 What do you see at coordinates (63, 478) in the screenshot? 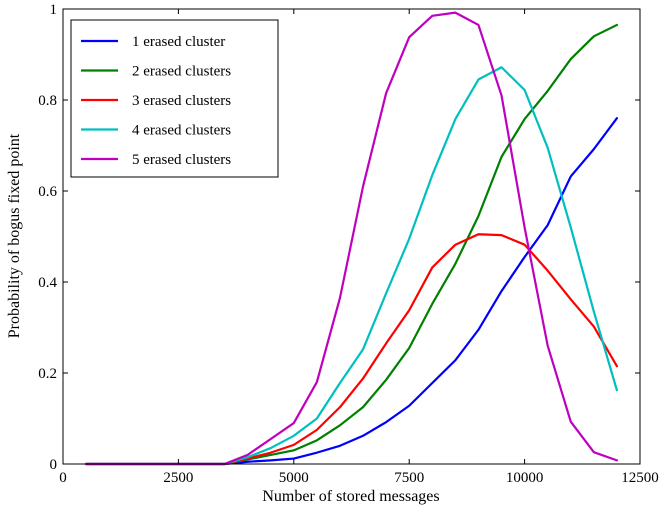
I see `x-tick-label: 0` at bounding box center [63, 478].